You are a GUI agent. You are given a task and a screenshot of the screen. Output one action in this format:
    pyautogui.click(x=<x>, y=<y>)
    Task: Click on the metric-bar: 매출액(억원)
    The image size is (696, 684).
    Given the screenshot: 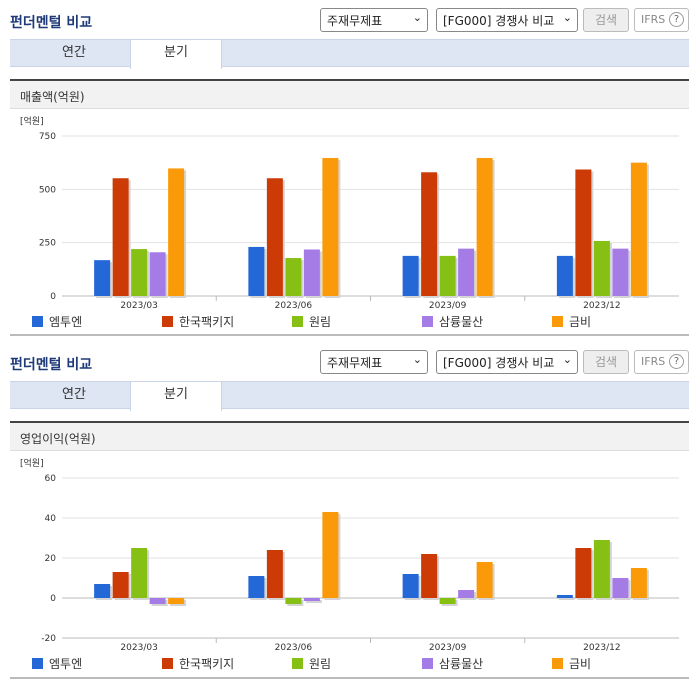 What is the action you would take?
    pyautogui.click(x=349, y=94)
    